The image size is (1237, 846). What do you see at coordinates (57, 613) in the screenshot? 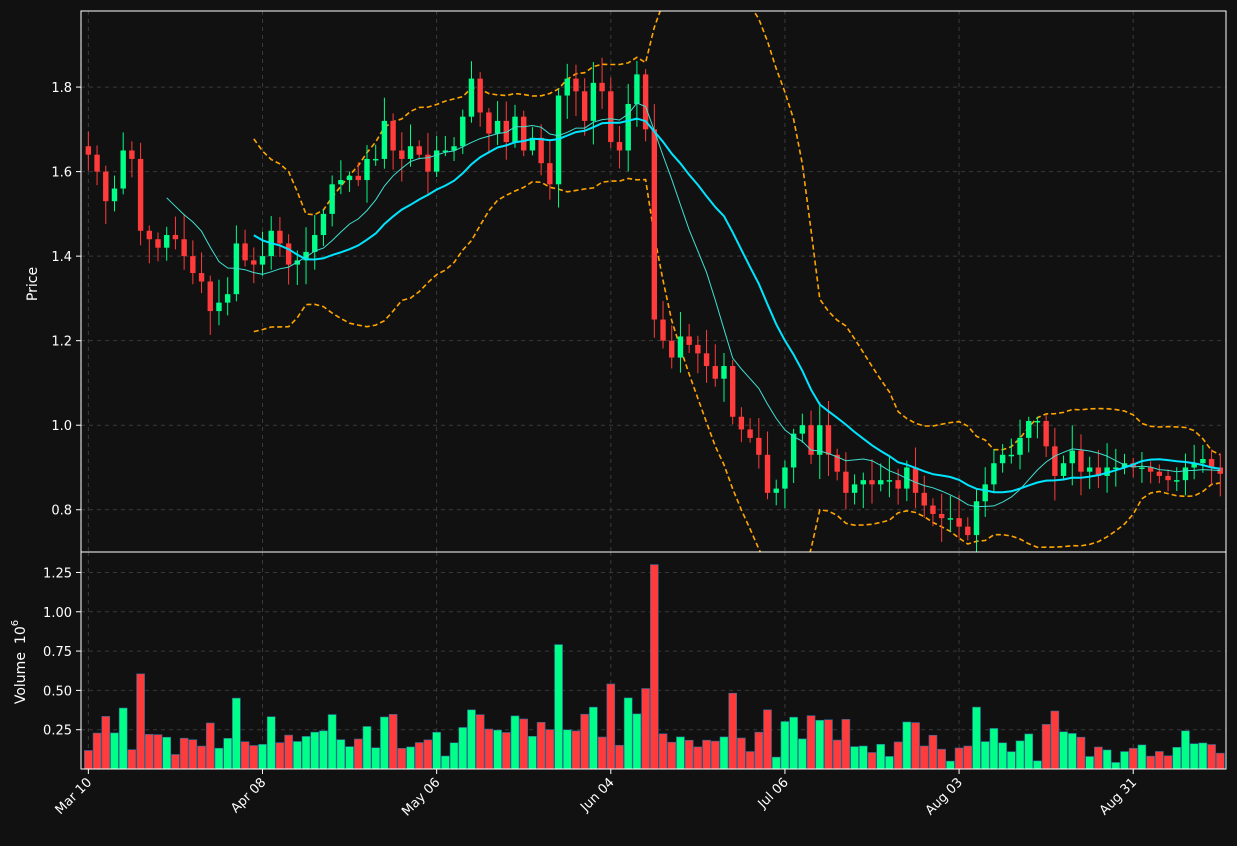
I see `volume-tick-label: 1.00` at bounding box center [57, 613].